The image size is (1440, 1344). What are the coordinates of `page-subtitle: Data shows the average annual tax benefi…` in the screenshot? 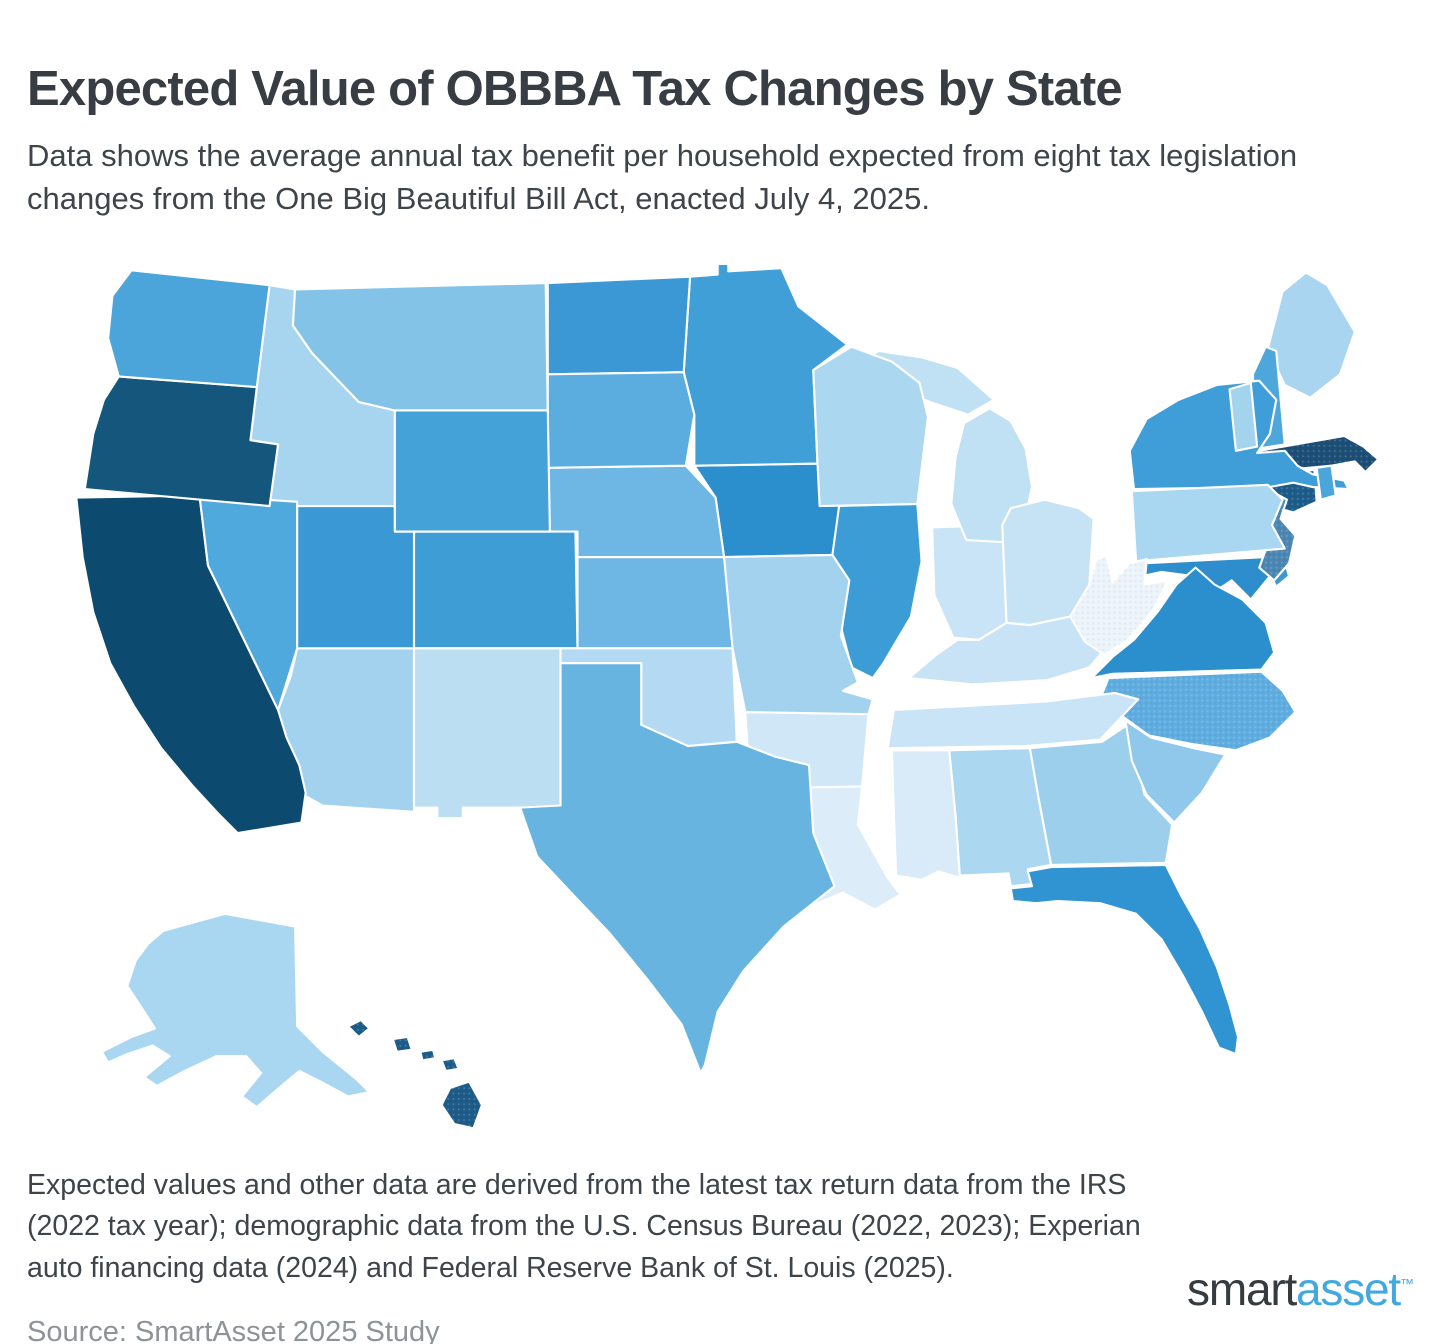 It's located at (662, 177).